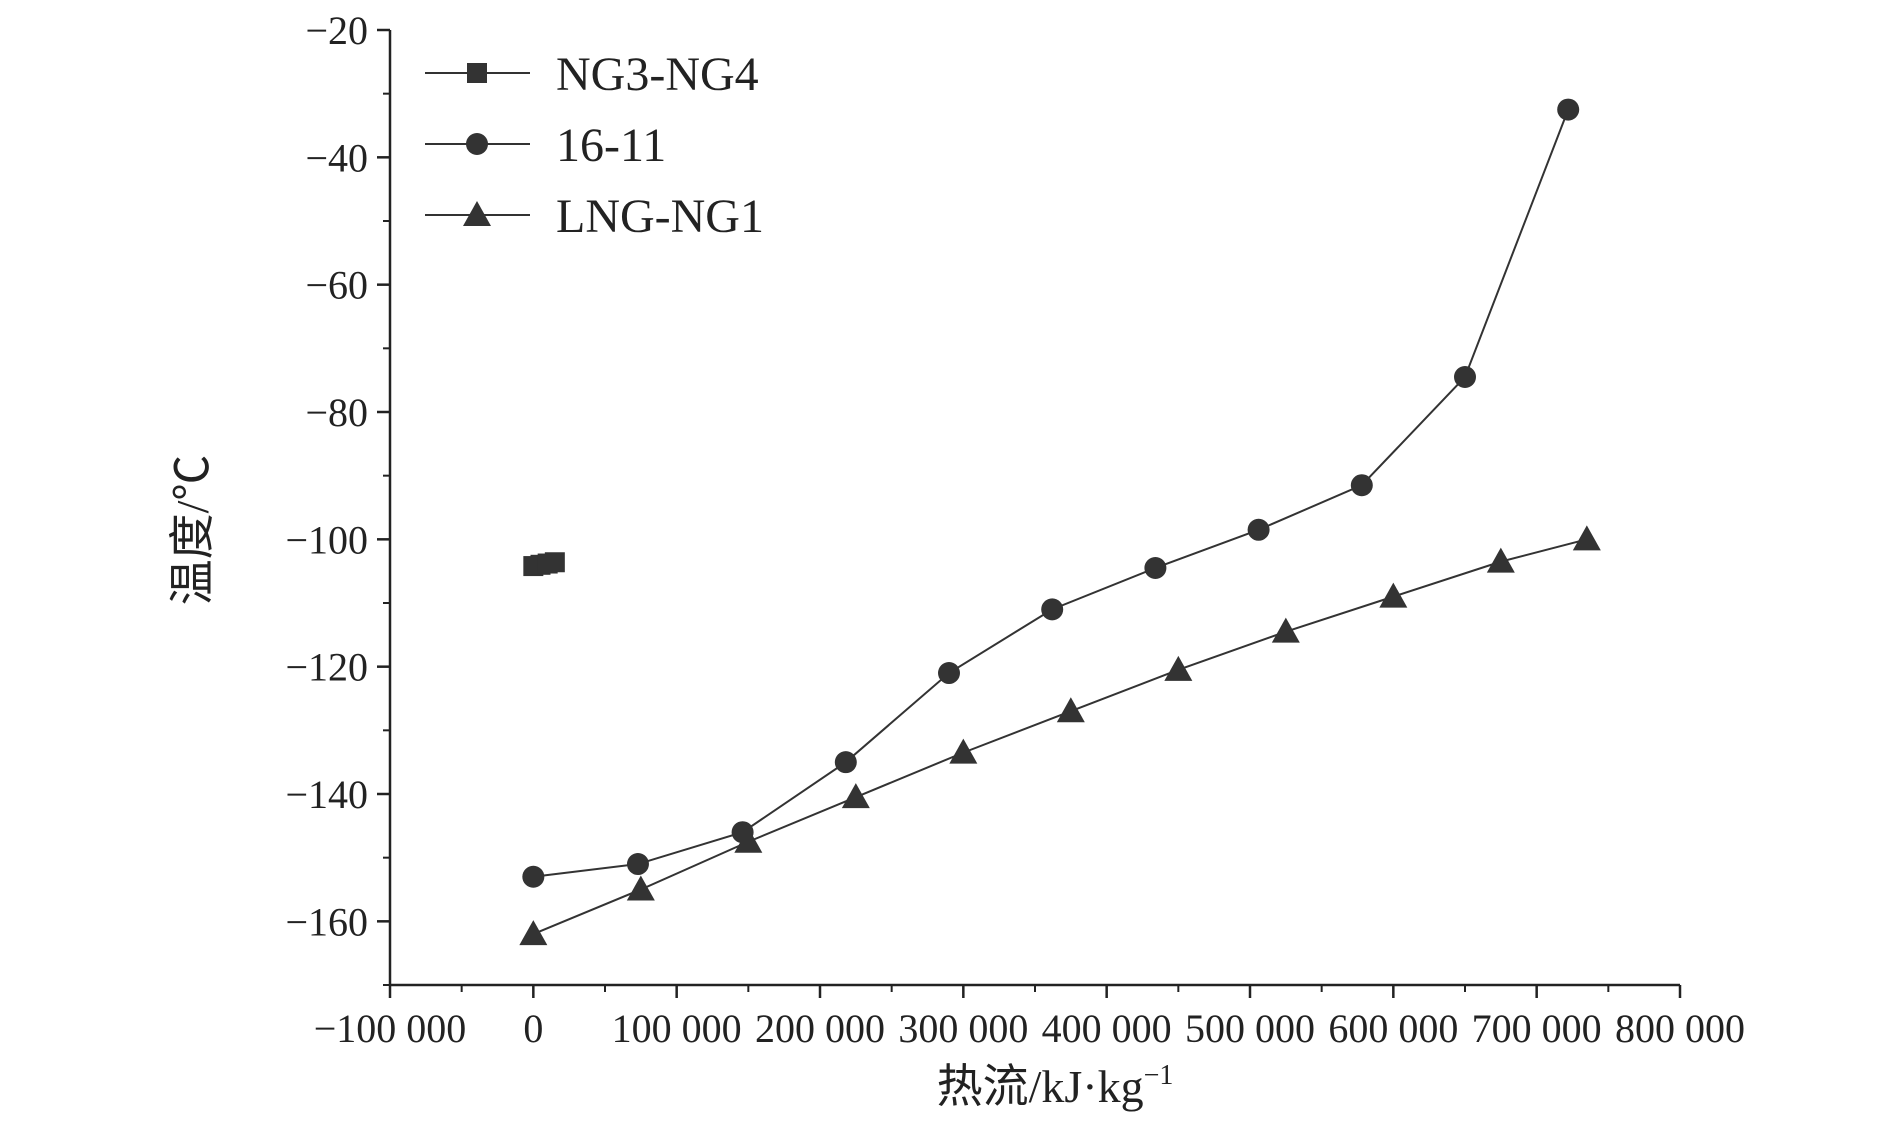  I want to click on legend-item: LNG-NG1, so click(594, 216).